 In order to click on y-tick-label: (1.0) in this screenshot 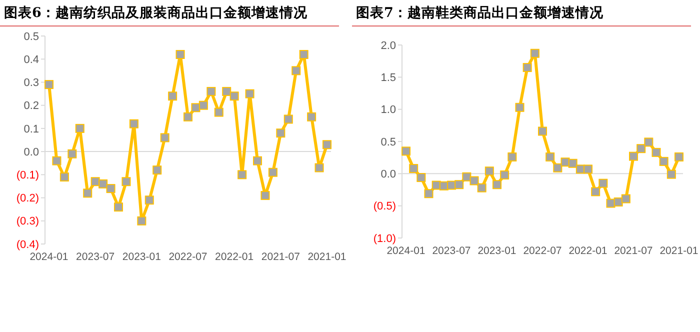, I will do `click(384, 238)`.